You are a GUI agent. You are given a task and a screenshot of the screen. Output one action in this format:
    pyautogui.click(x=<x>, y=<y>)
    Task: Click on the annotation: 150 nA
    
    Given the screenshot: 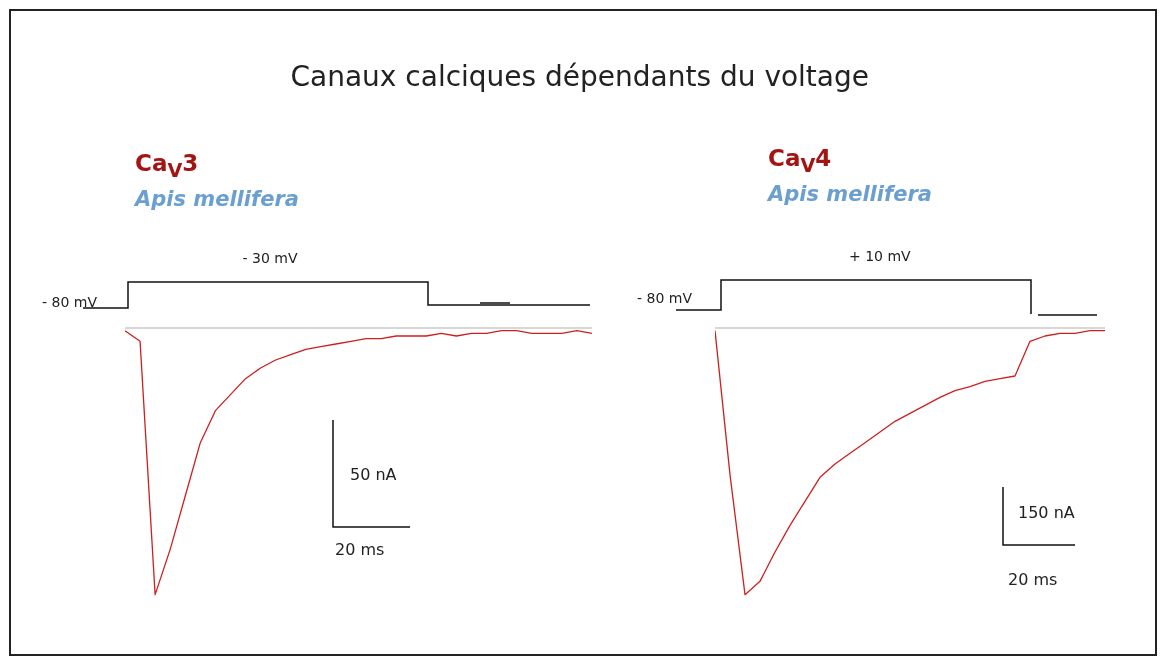 What is the action you would take?
    pyautogui.click(x=1046, y=512)
    